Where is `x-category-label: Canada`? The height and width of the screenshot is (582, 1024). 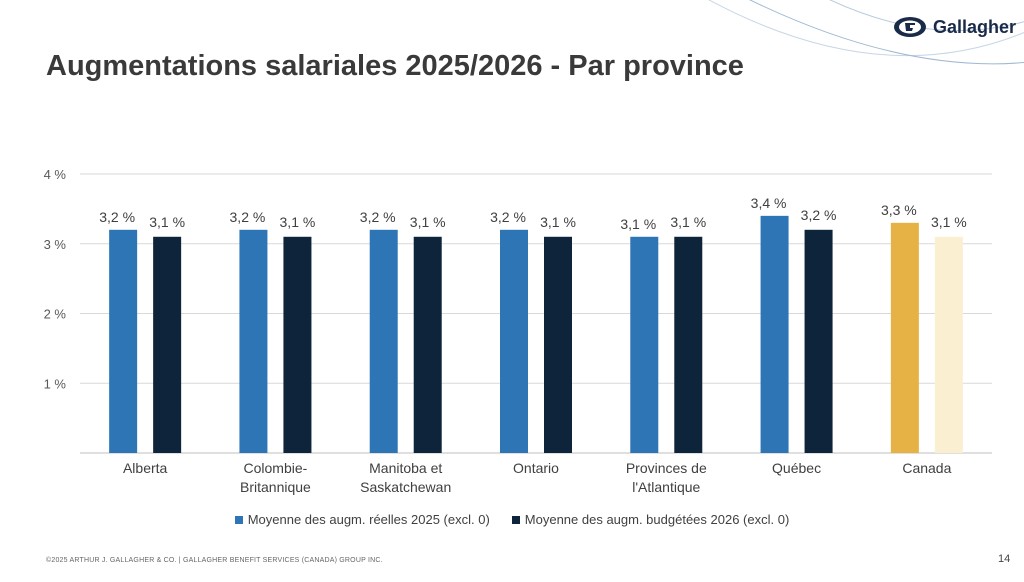 x-category-label: Canada is located at coordinates (926, 468).